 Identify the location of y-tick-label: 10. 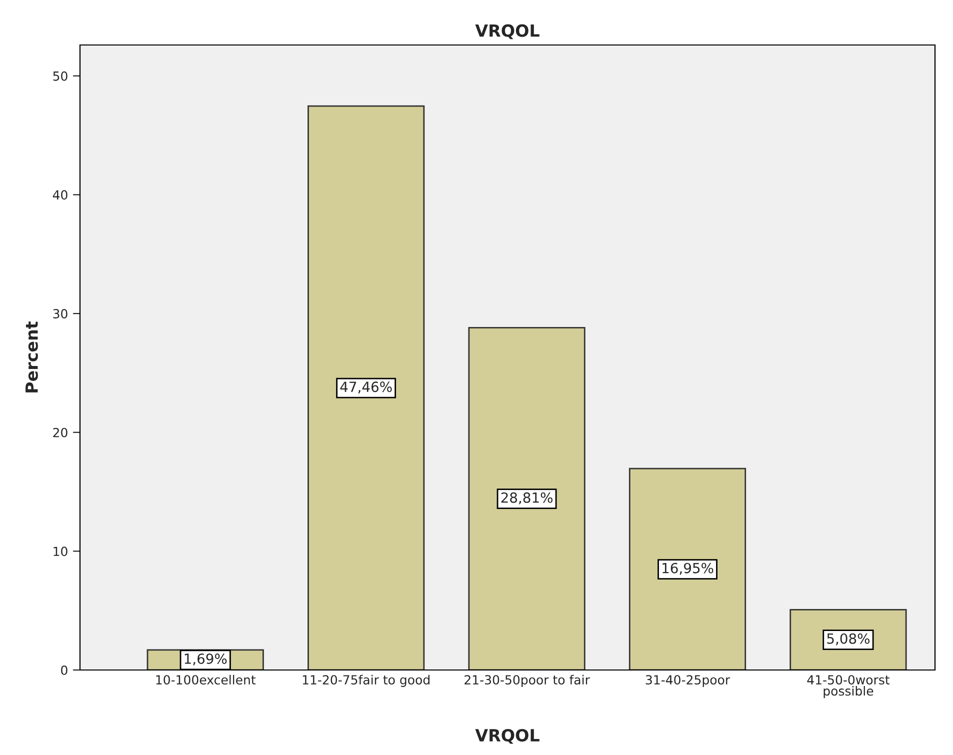
(61, 551).